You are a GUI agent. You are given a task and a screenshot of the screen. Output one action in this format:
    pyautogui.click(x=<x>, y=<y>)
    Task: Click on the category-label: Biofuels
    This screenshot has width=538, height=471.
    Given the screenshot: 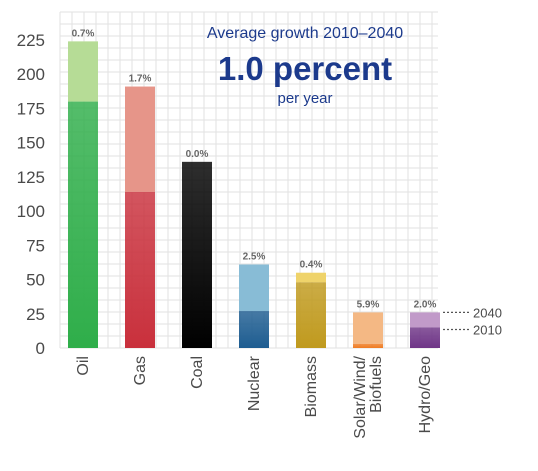 What is the action you would take?
    pyautogui.click(x=376, y=384)
    